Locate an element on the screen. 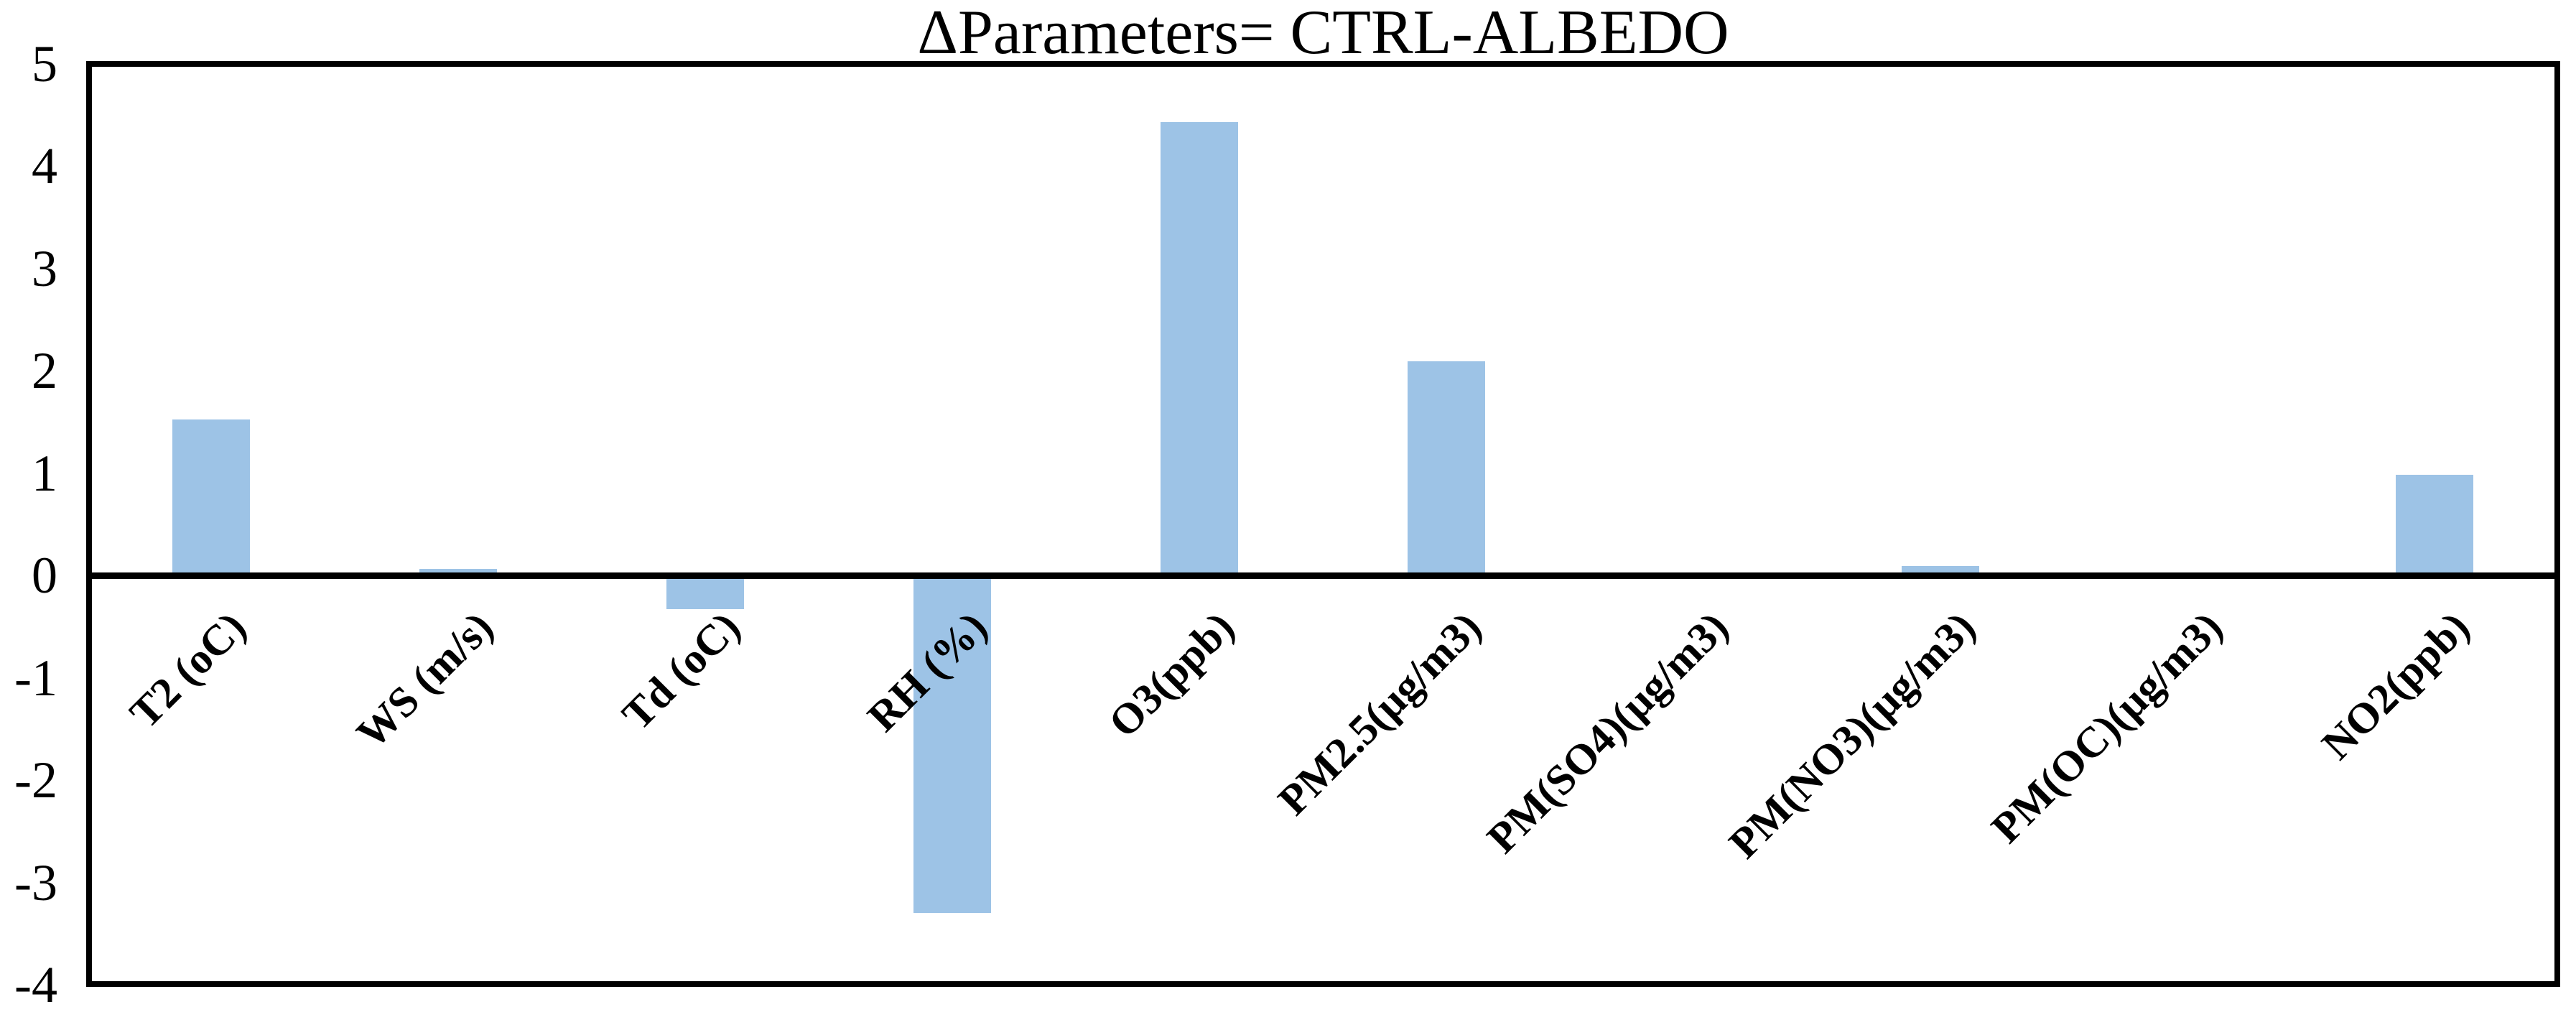  y-tick-label: -2 is located at coordinates (35, 780).